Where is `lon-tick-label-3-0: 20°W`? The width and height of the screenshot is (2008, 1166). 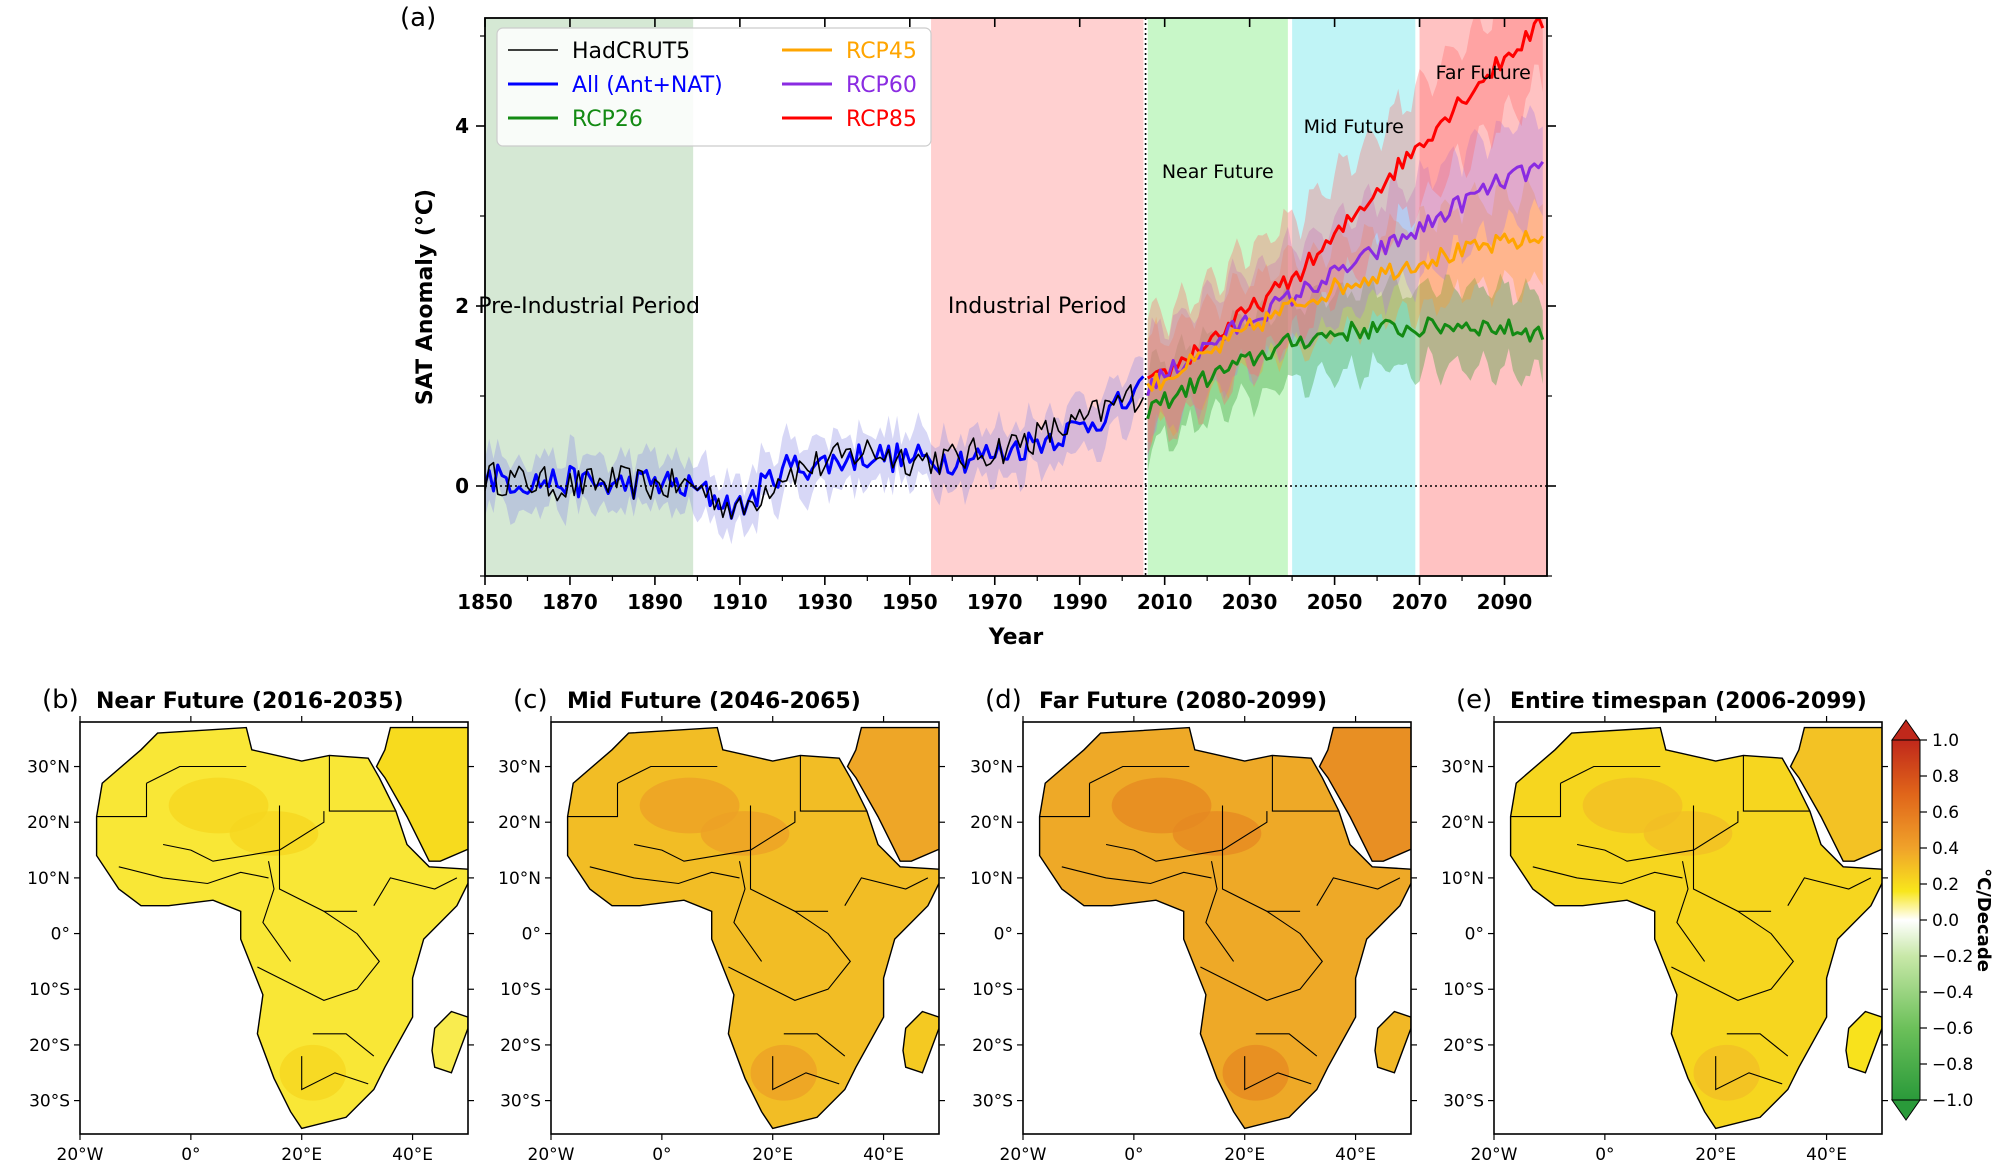 lon-tick-label-3-0: 20°W is located at coordinates (1494, 1155).